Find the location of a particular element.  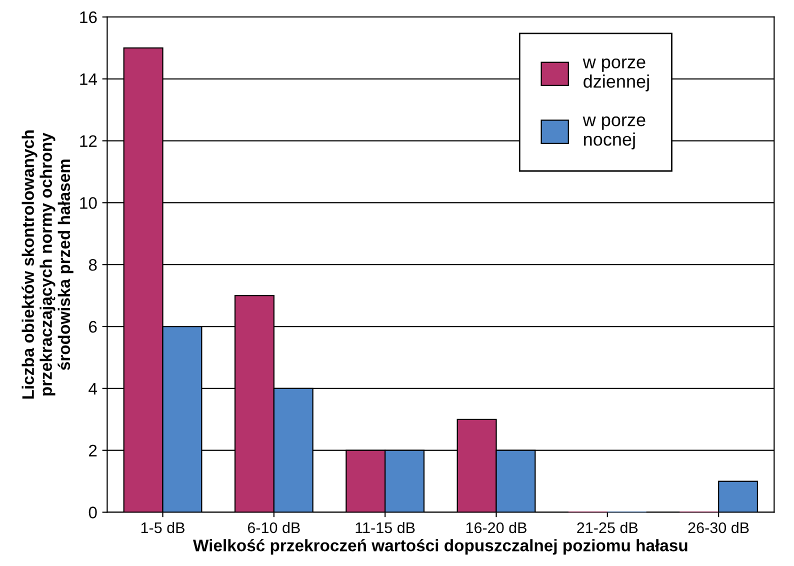

y-tick-label: 6 is located at coordinates (93, 326).